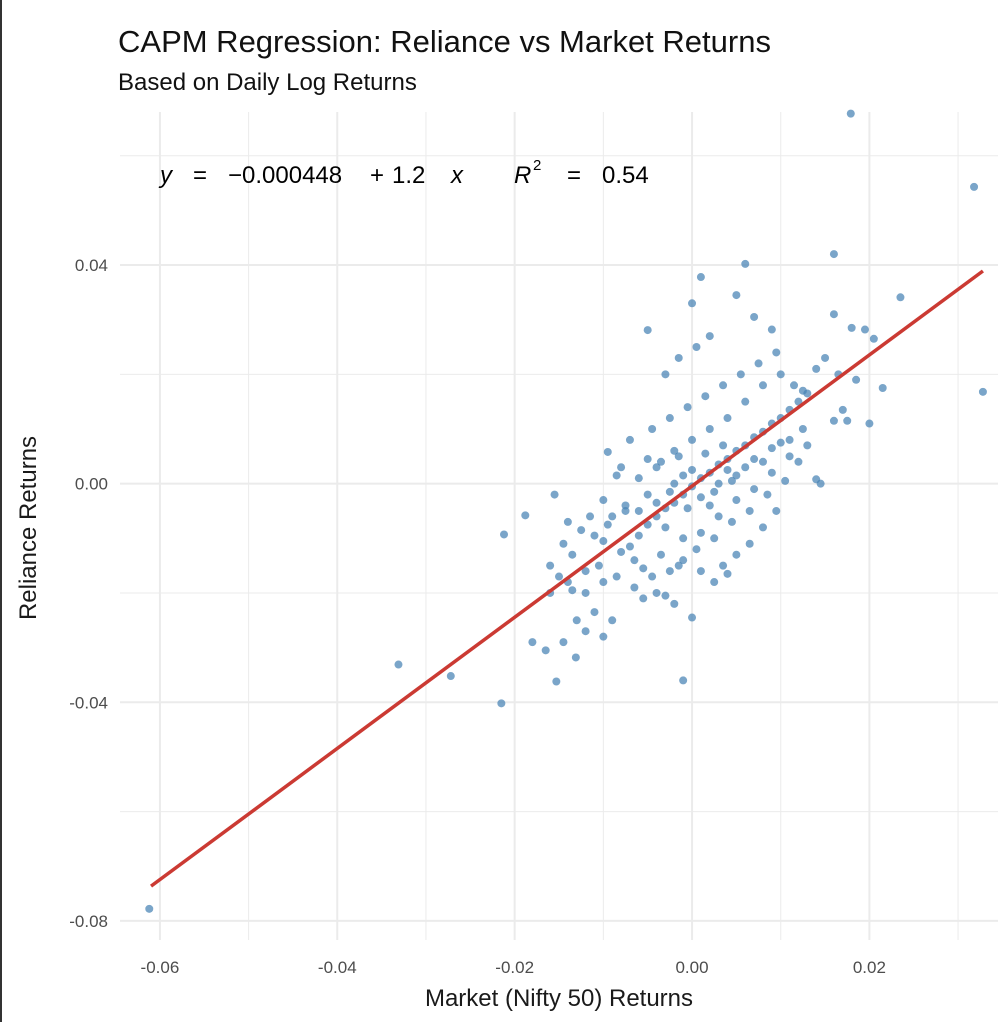 The width and height of the screenshot is (998, 1022). Describe the element at coordinates (408, 175) in the screenshot. I see `eq-slope: 1.2` at that location.